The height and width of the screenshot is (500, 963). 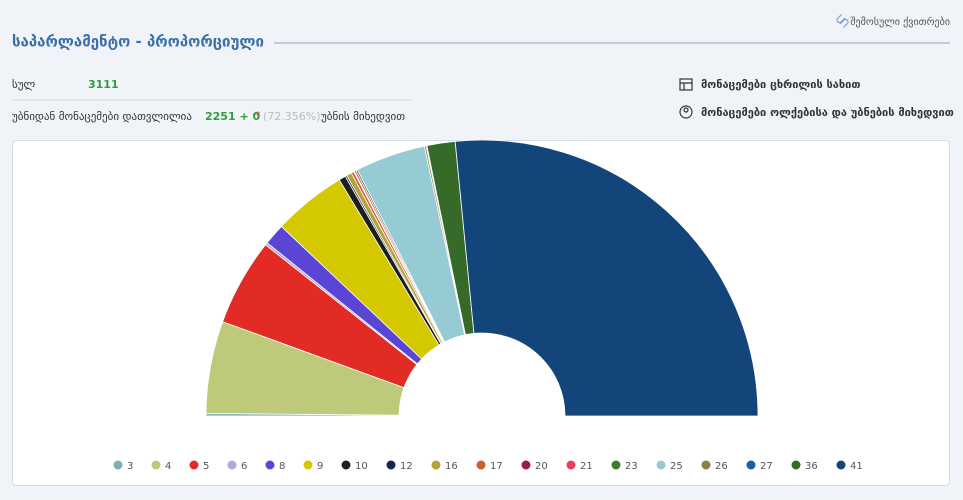 I want to click on legend-label: 6, so click(x=244, y=466).